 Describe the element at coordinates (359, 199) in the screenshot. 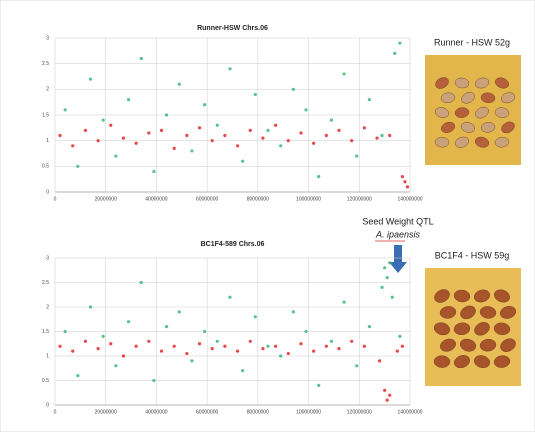

I see `x-tick-label: 120000000` at that location.